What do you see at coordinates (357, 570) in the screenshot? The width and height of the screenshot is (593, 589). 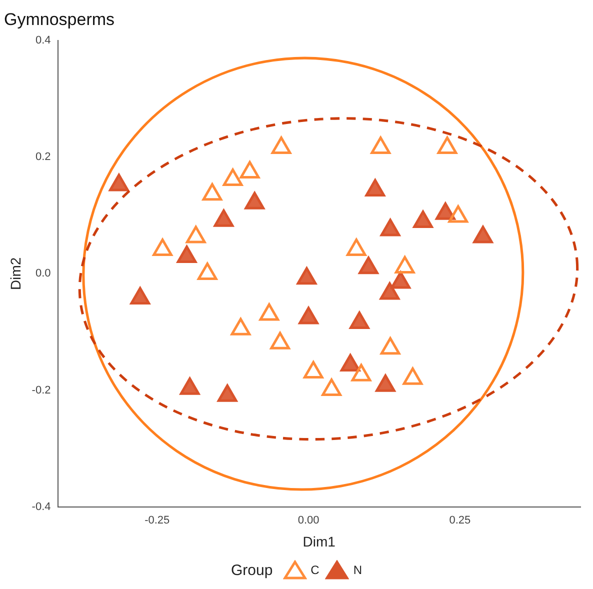 I see `legend-label: N` at bounding box center [357, 570].